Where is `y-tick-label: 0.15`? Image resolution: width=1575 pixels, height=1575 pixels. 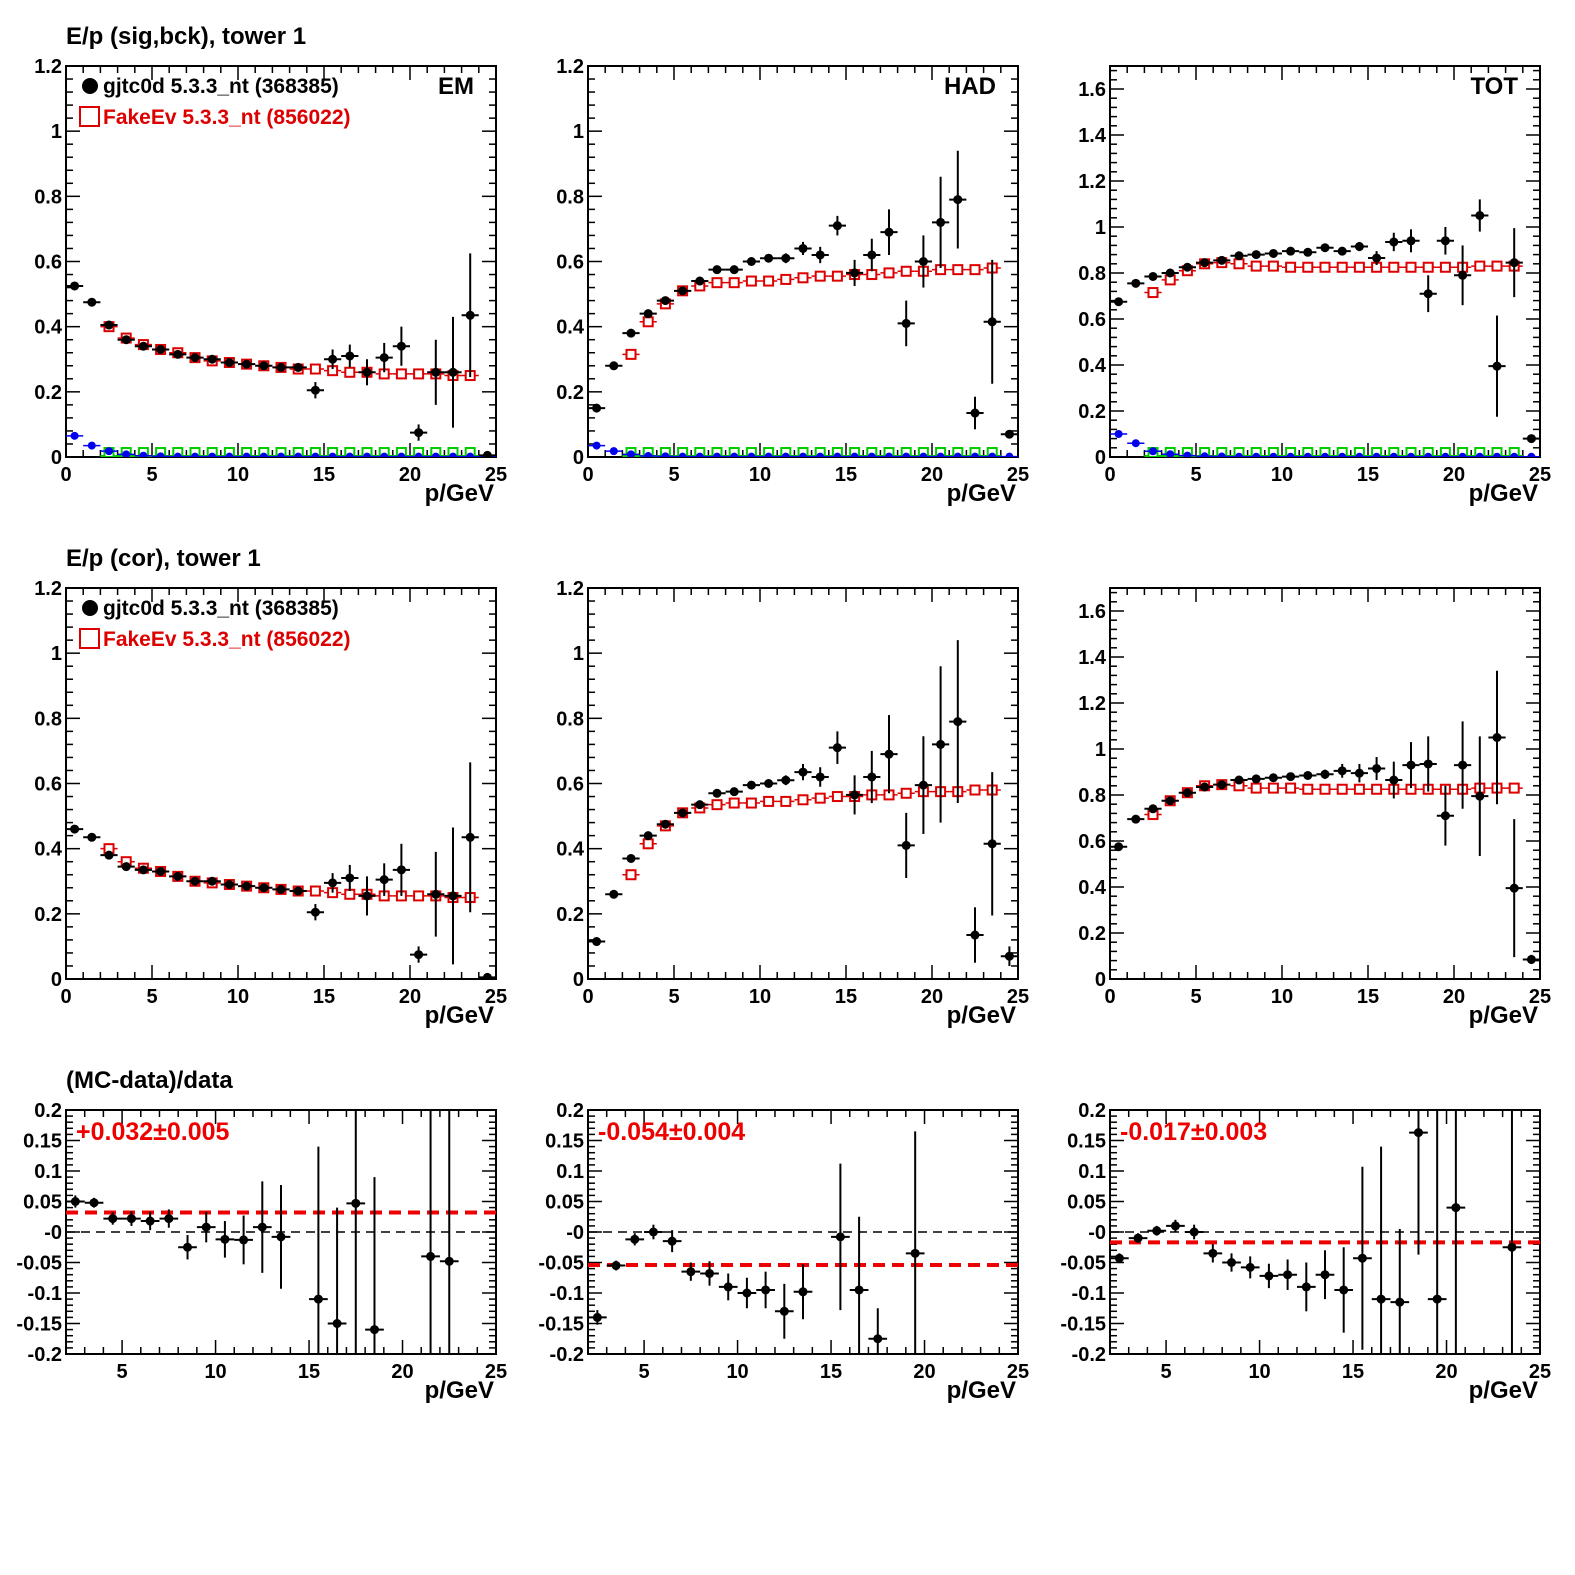 y-tick-label: 0.15 is located at coordinates (1086, 1142).